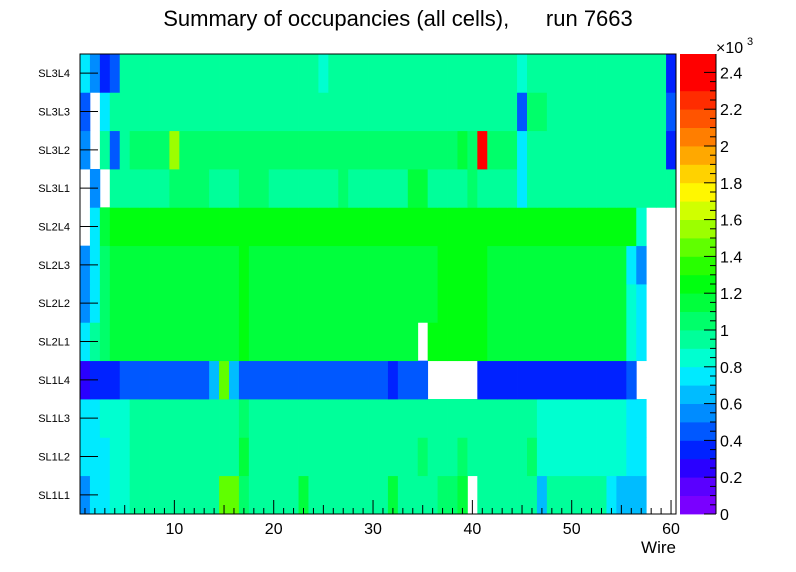  What do you see at coordinates (731, 257) in the screenshot?
I see `palette-tick-label: 1.4` at bounding box center [731, 257].